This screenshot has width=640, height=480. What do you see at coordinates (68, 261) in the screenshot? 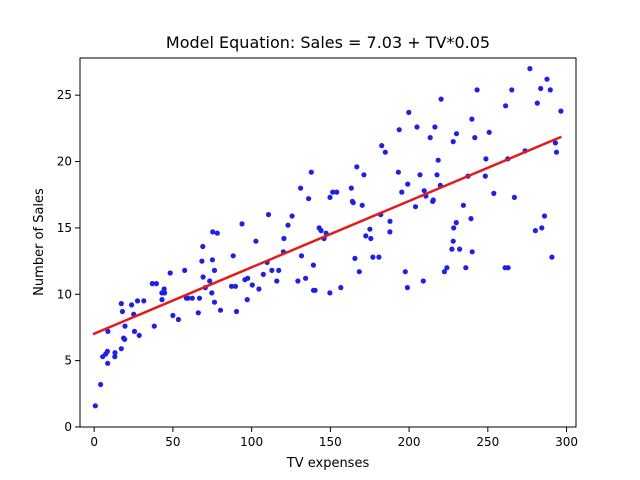
I see `y-axis-ticks: 0 5 10 15 20 25` at bounding box center [68, 261].